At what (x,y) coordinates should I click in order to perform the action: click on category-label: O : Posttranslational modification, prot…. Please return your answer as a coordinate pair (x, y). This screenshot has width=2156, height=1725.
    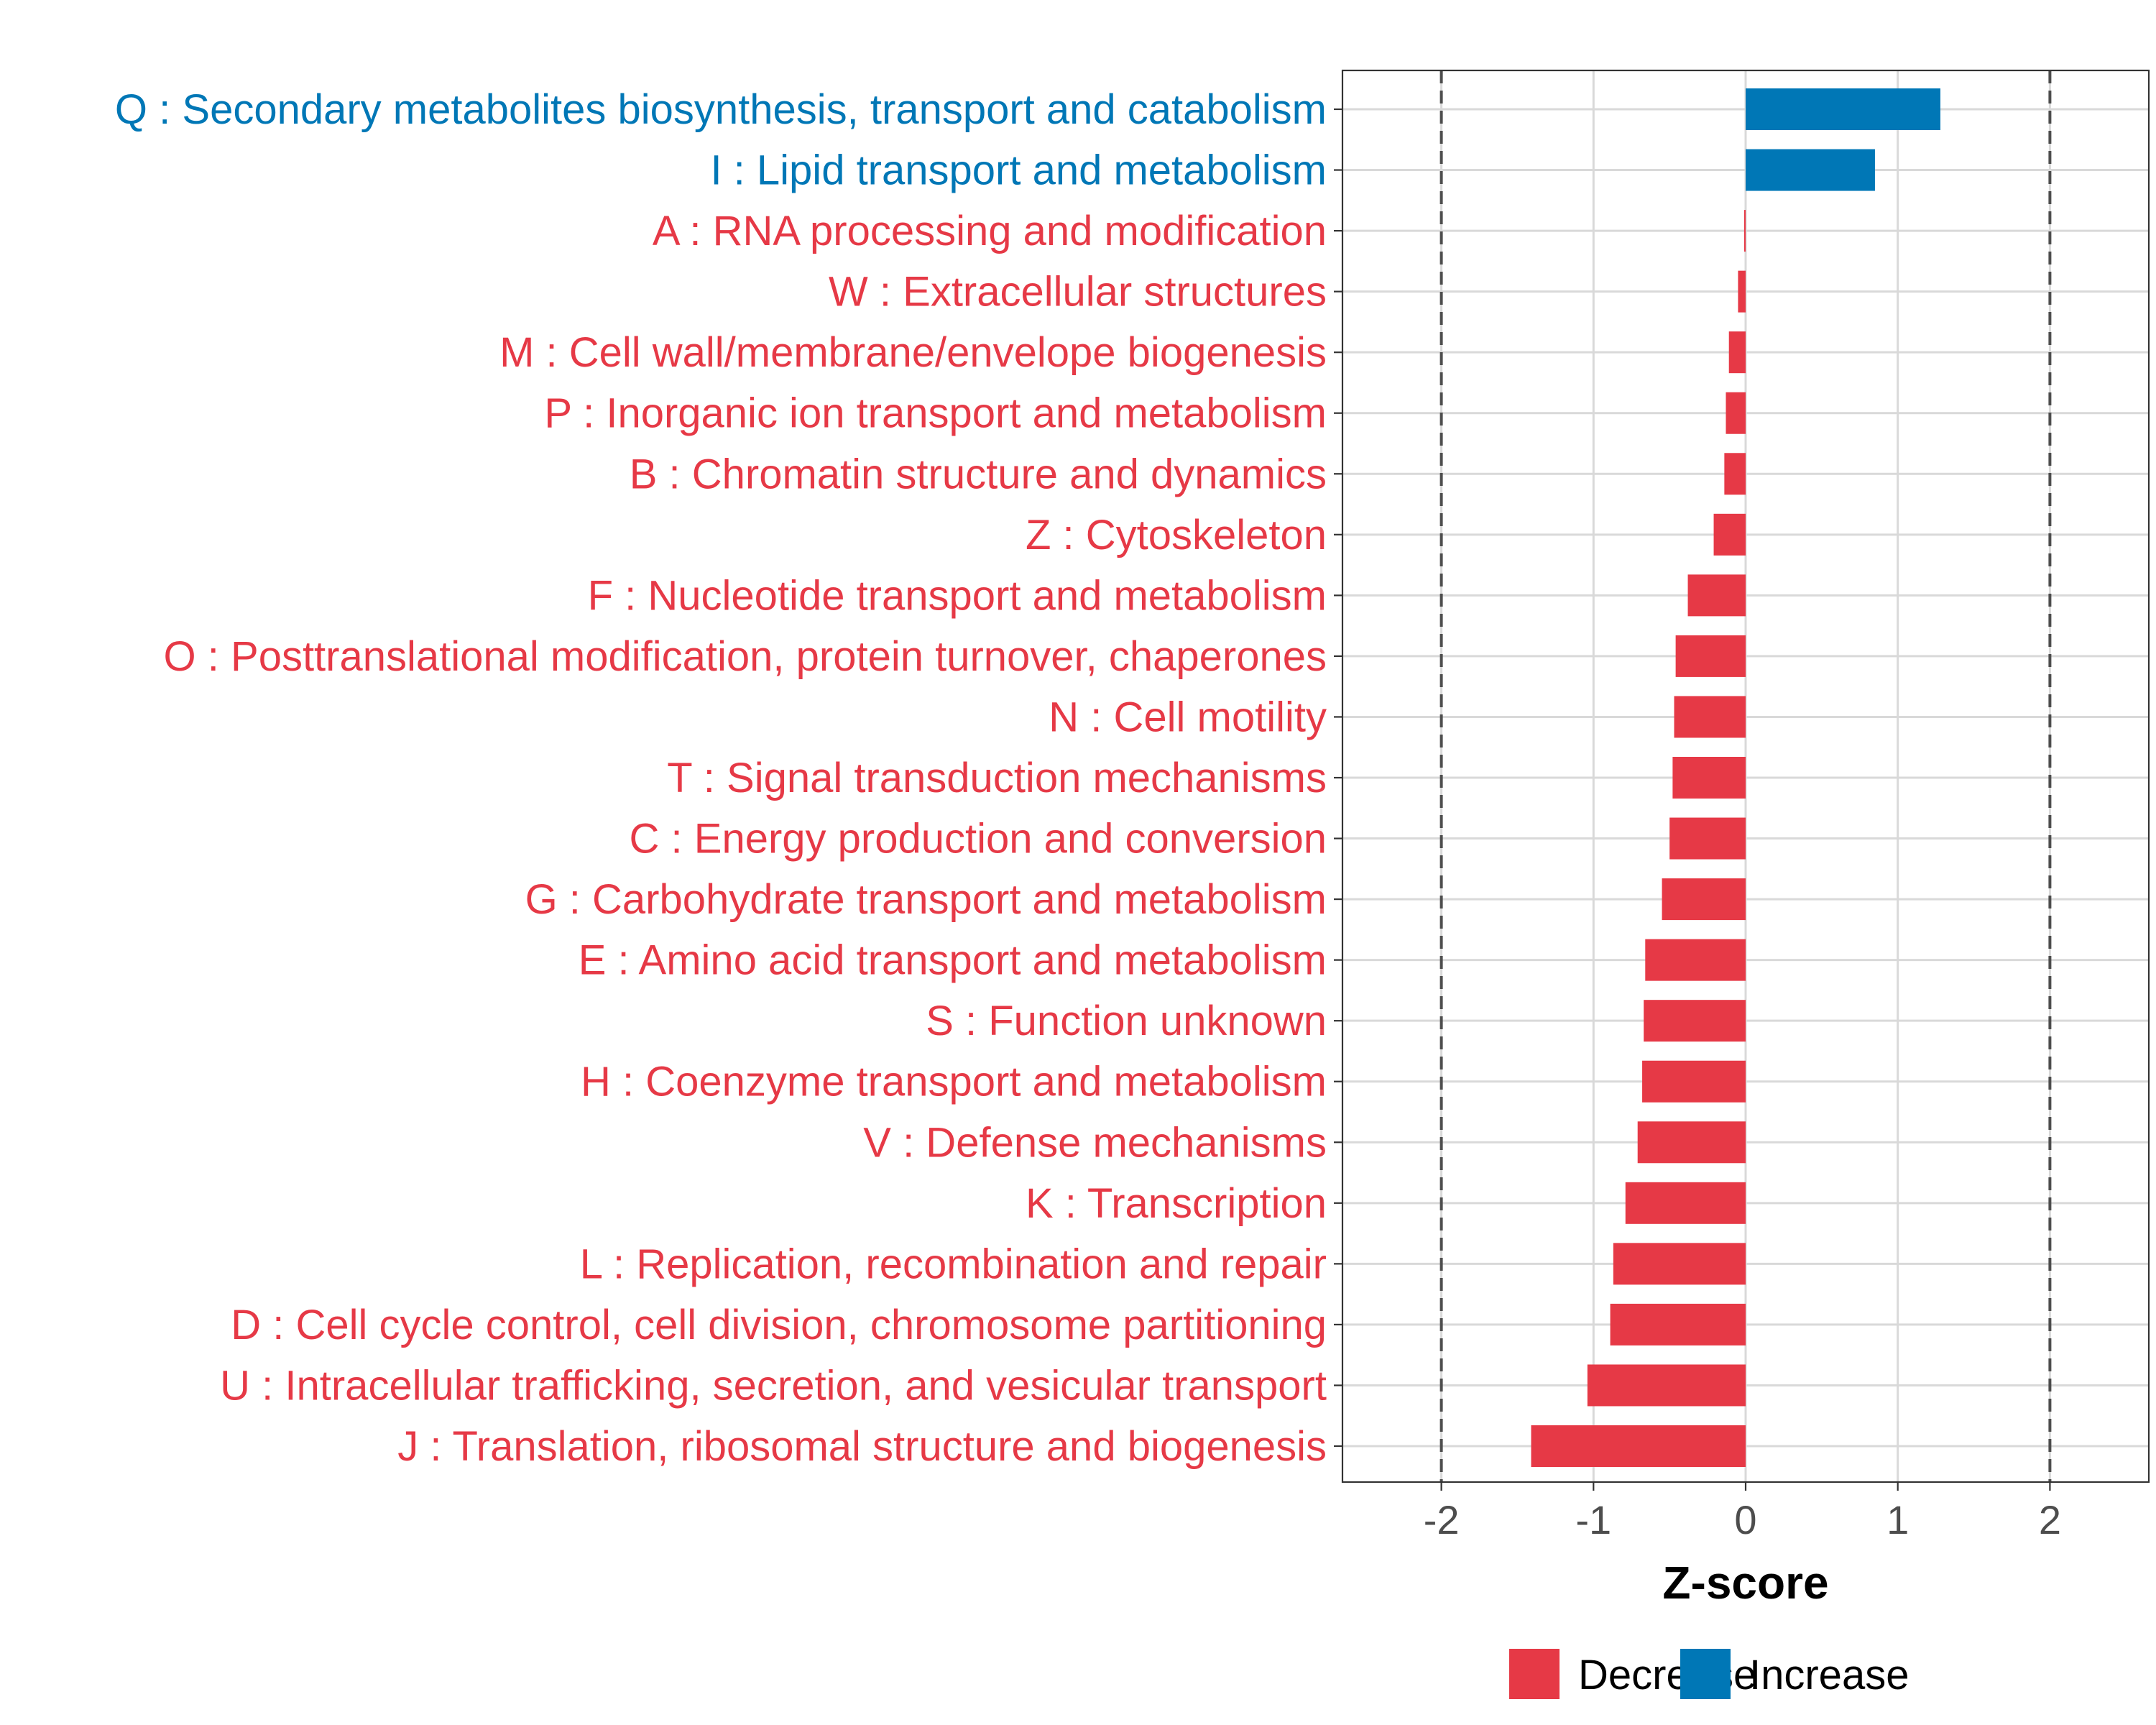
    Looking at the image, I should click on (745, 656).